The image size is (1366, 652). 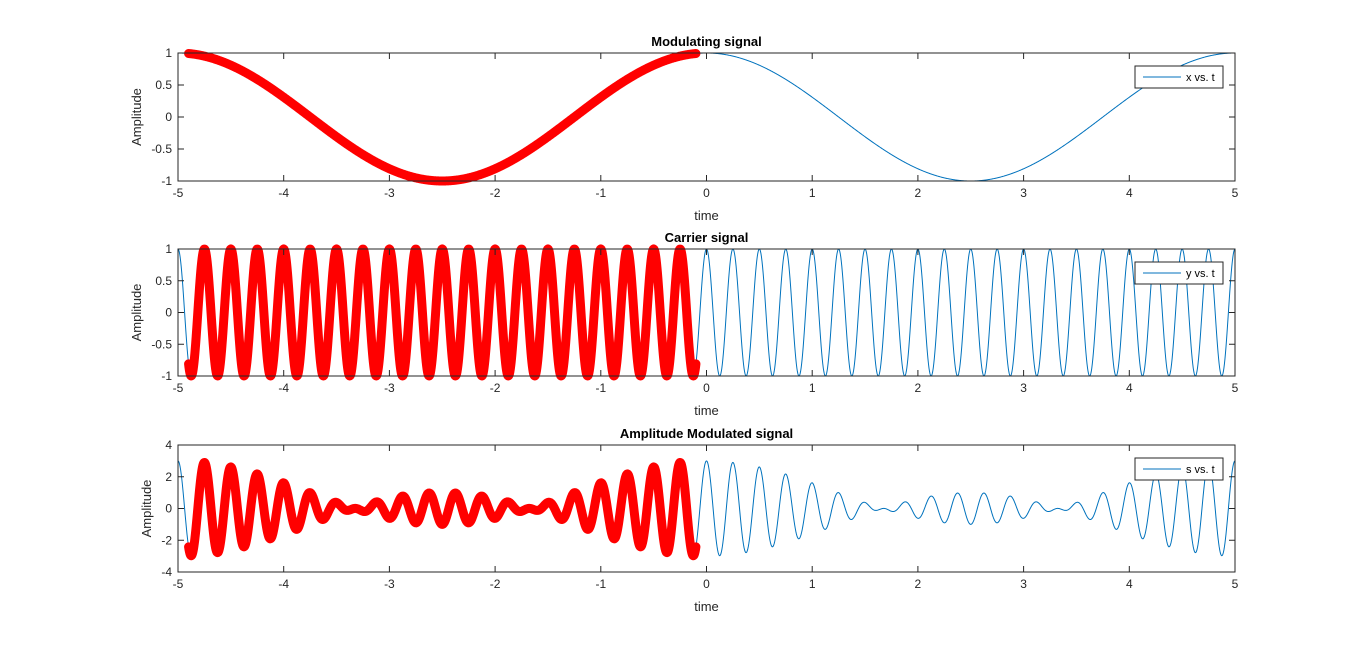 What do you see at coordinates (166, 540) in the screenshot?
I see `y-tick-label: -2` at bounding box center [166, 540].